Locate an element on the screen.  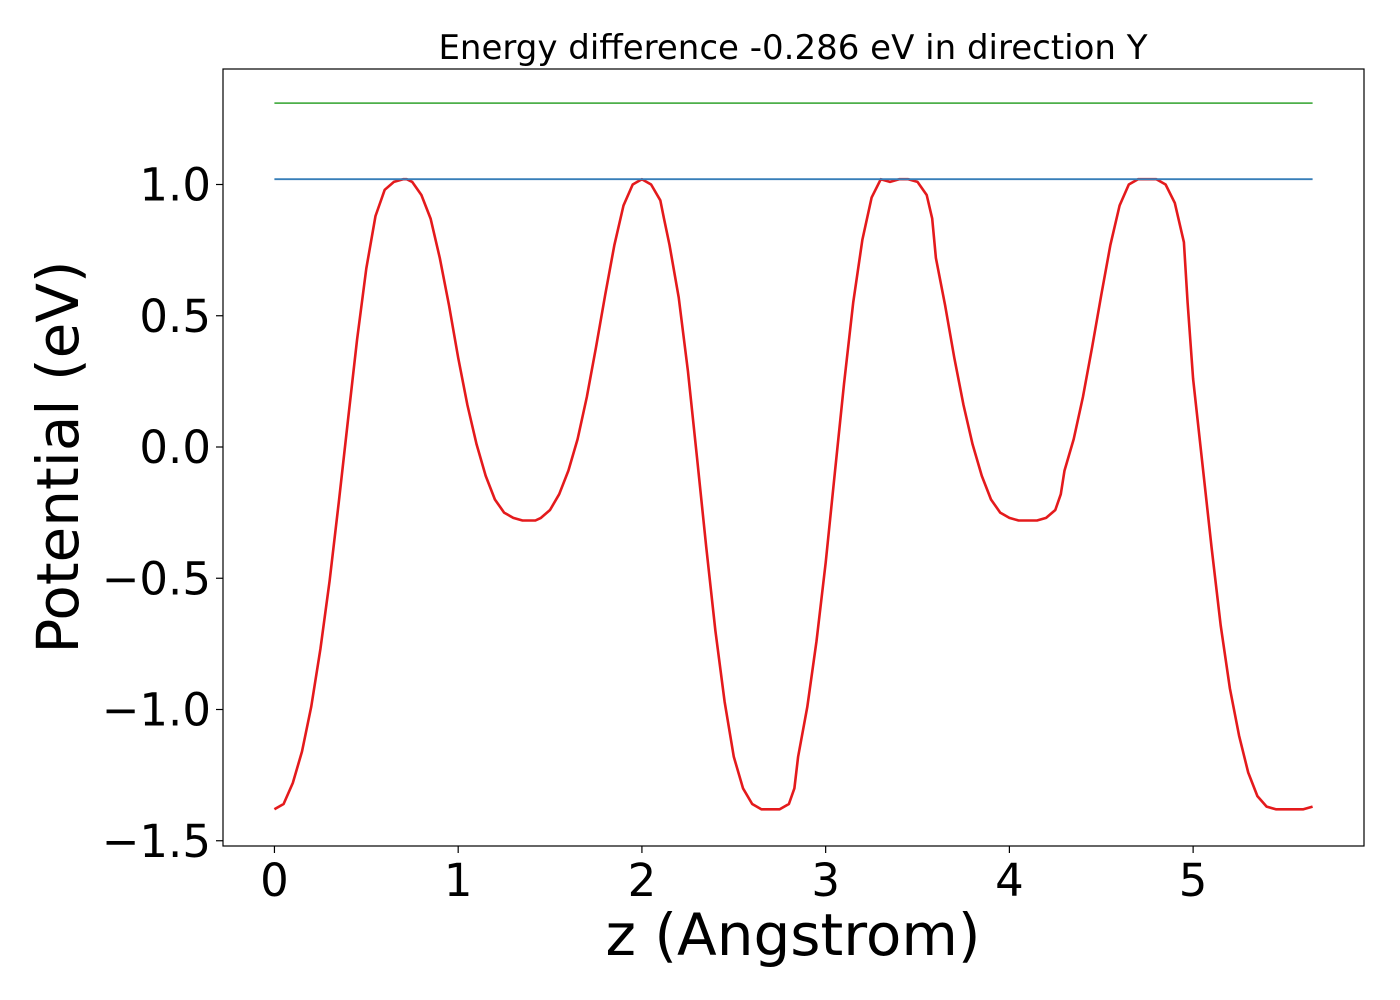
y-tick-label: −1.5 is located at coordinates (156, 841).